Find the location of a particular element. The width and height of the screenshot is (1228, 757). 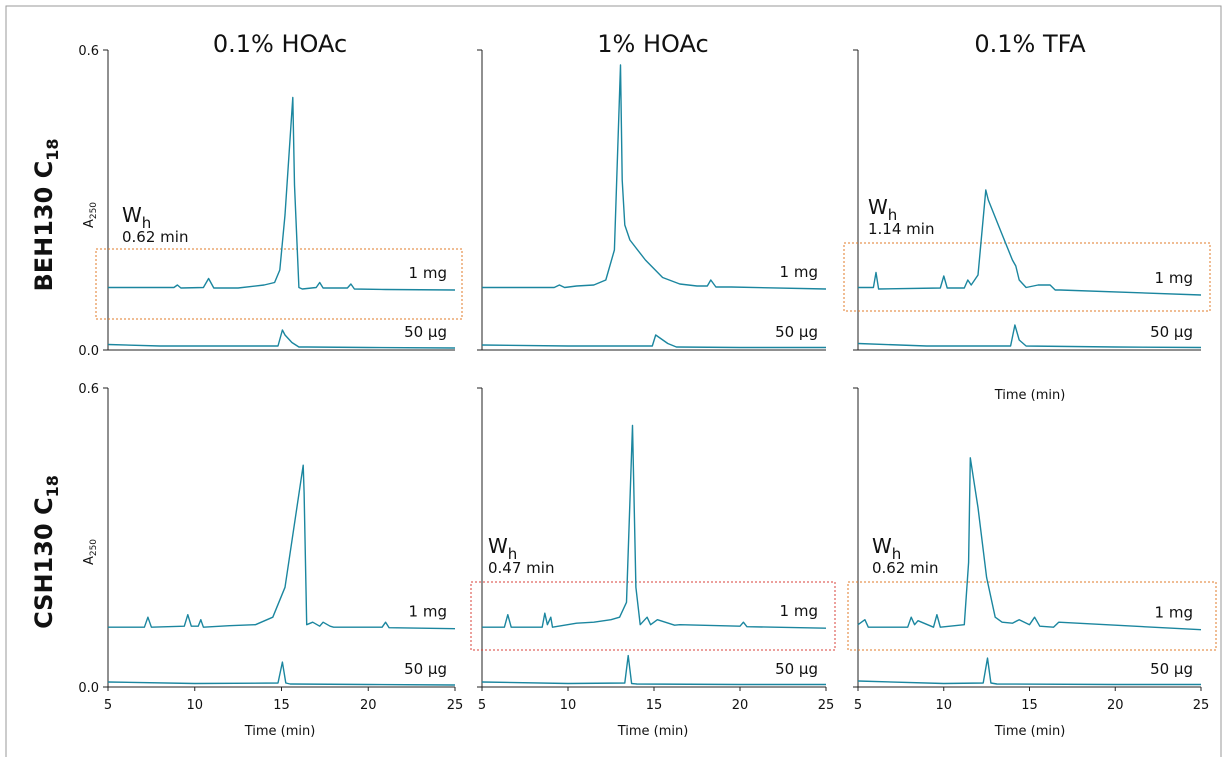

y-axis-label-bottom-main: A is located at coordinates (89, 560).